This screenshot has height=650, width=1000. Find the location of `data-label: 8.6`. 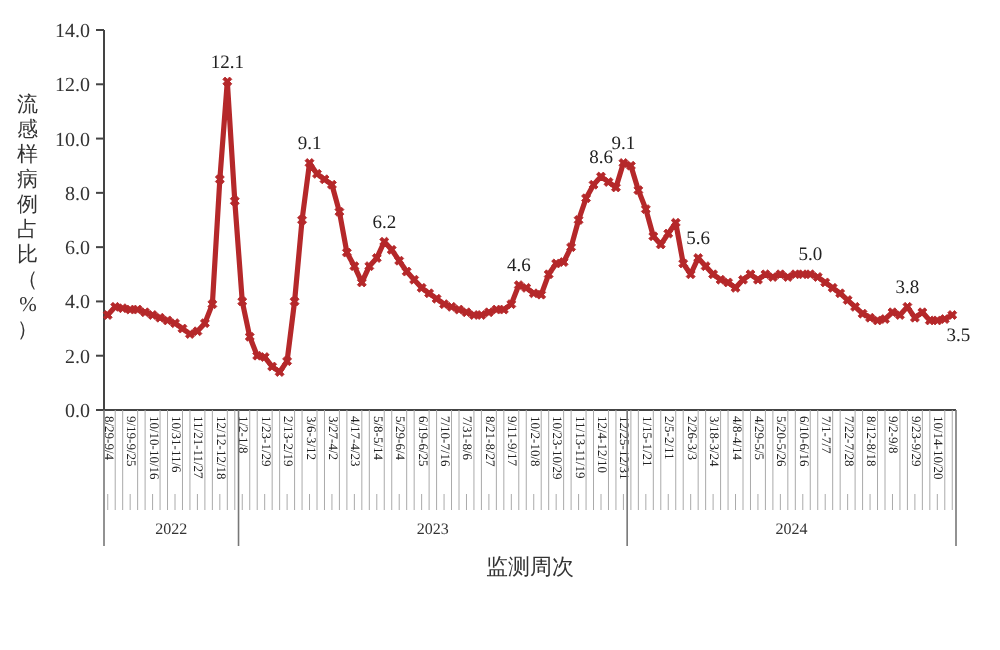

data-label: 8.6 is located at coordinates (601, 158).